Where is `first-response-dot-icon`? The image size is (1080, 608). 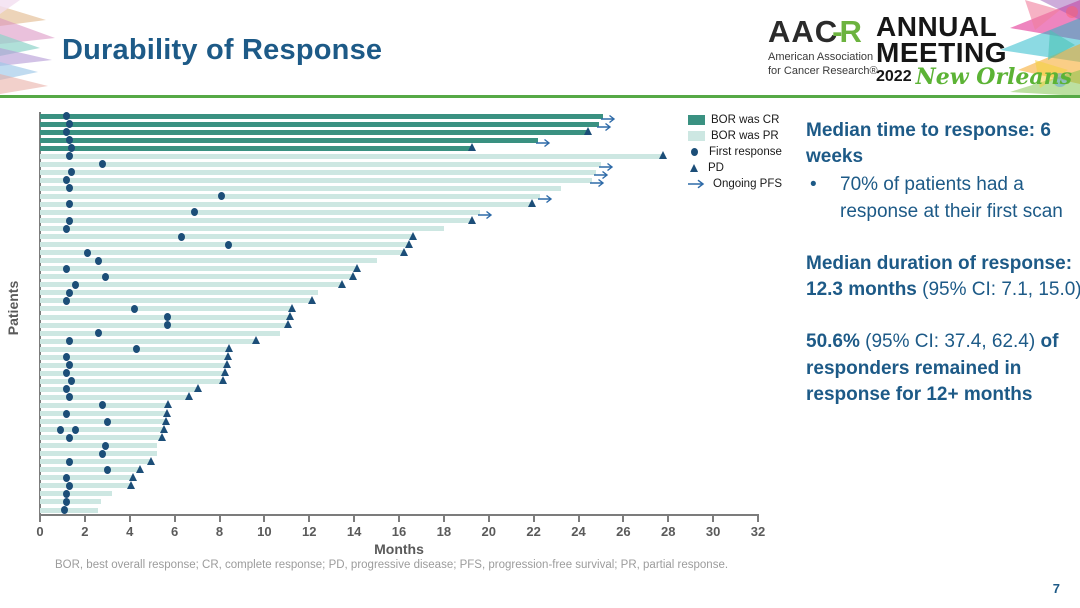 first-response-dot-icon is located at coordinates (694, 152).